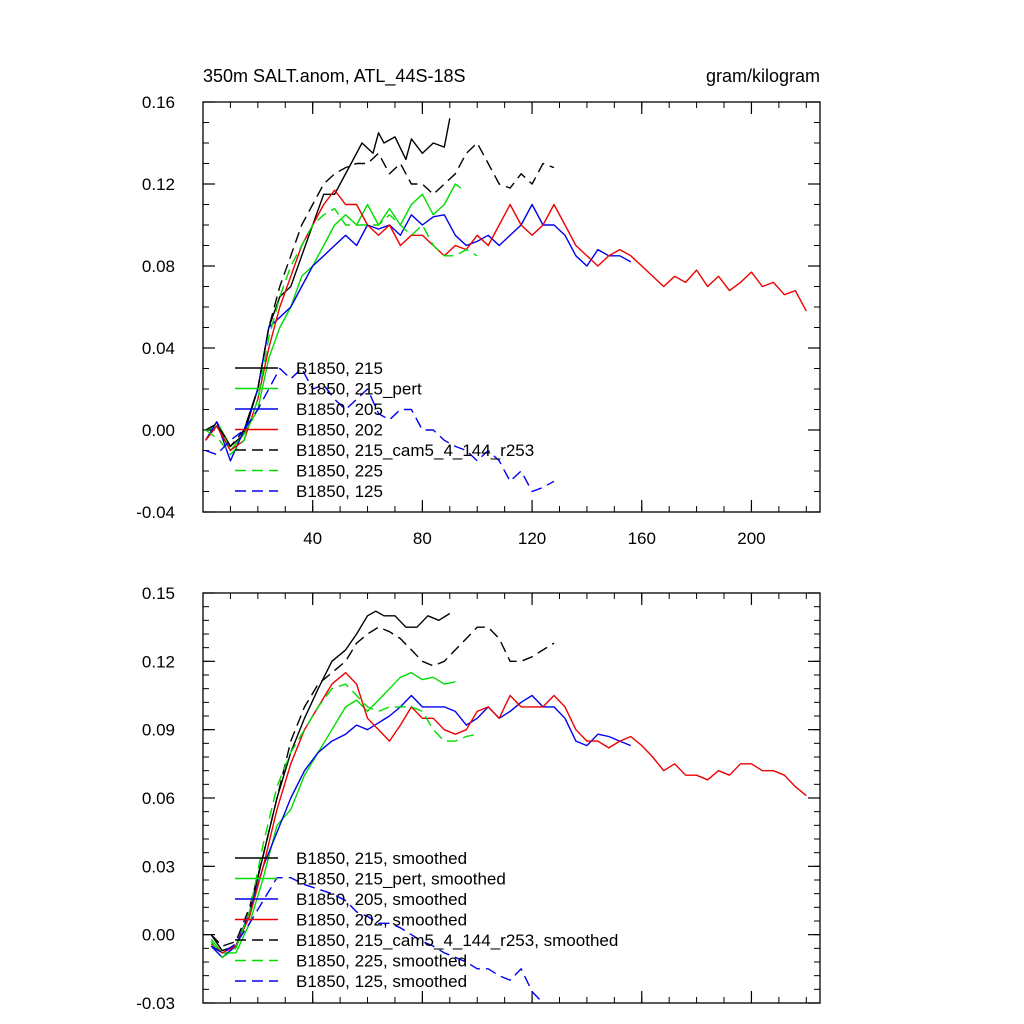 This screenshot has height=1024, width=1024. What do you see at coordinates (751, 538) in the screenshot?
I see `chart0-x-tick-label: 200` at bounding box center [751, 538].